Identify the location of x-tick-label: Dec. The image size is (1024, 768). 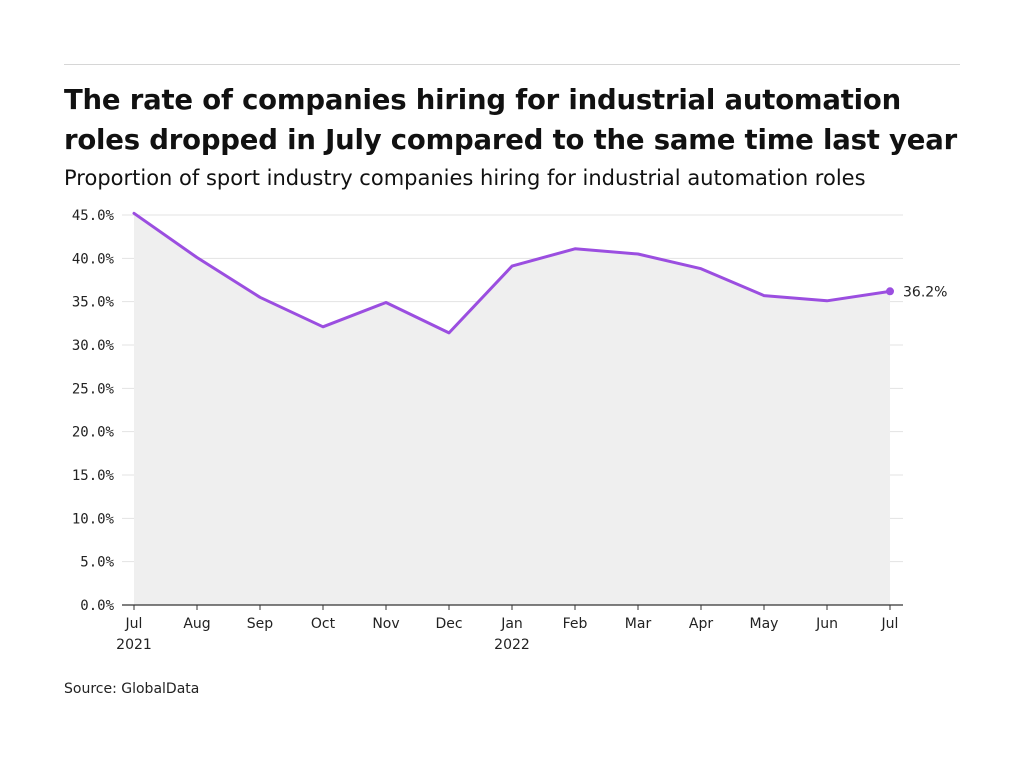
(448, 624).